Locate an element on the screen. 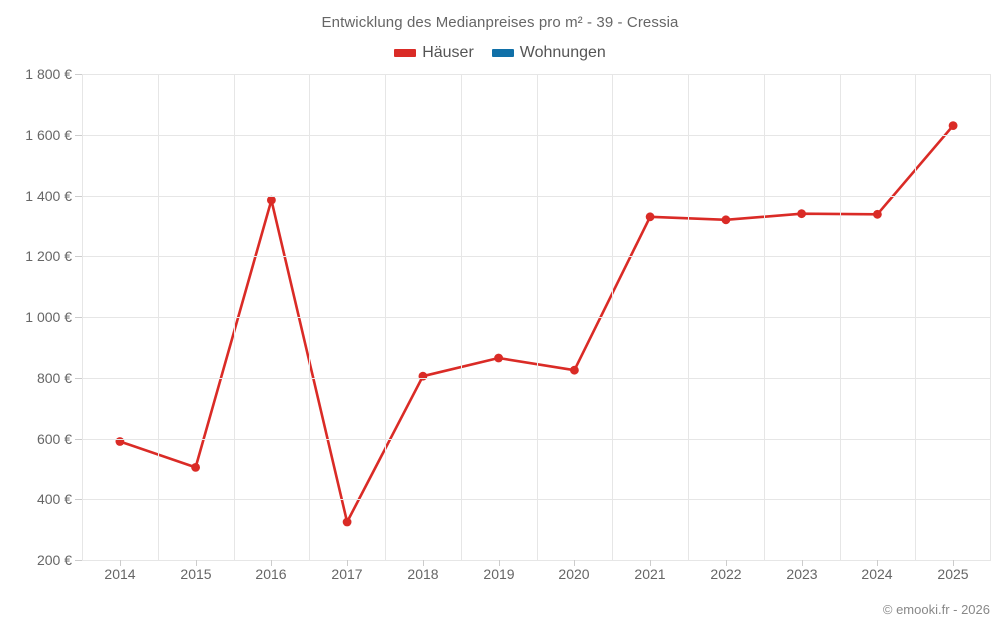 This screenshot has height=625, width=1000. legend-swatch-icon-wohnungen is located at coordinates (502, 53).